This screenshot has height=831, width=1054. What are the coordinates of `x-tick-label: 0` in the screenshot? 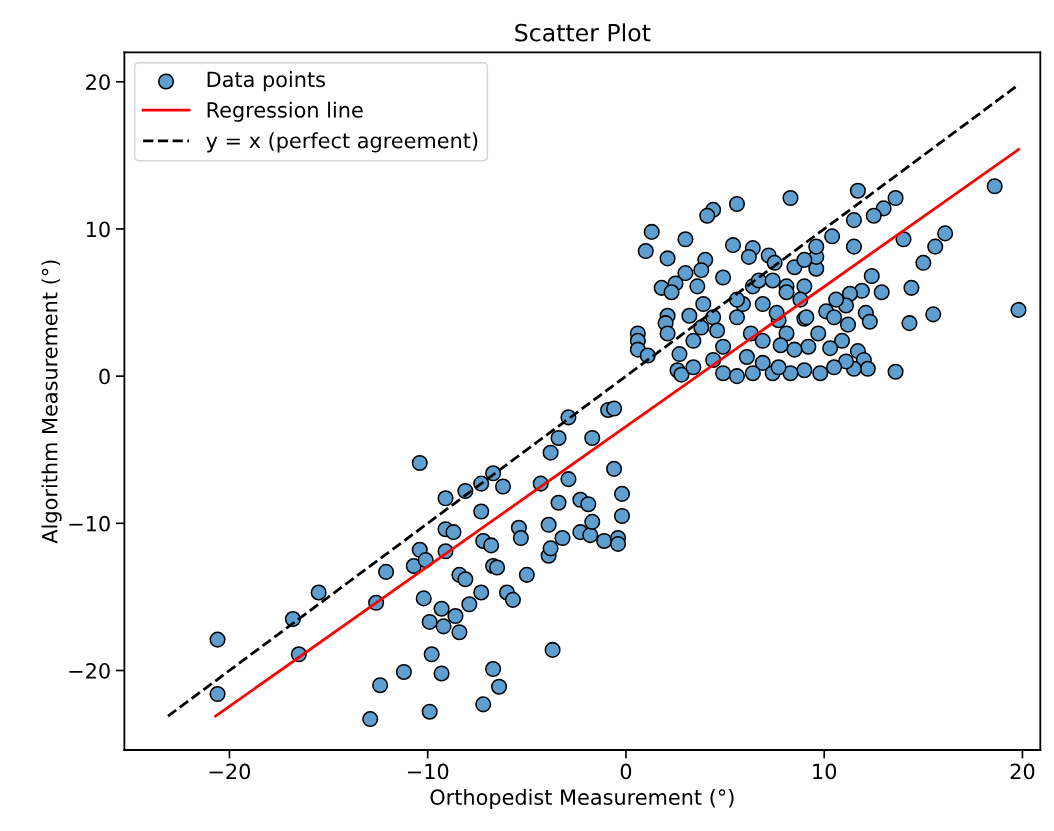 It's located at (626, 771).